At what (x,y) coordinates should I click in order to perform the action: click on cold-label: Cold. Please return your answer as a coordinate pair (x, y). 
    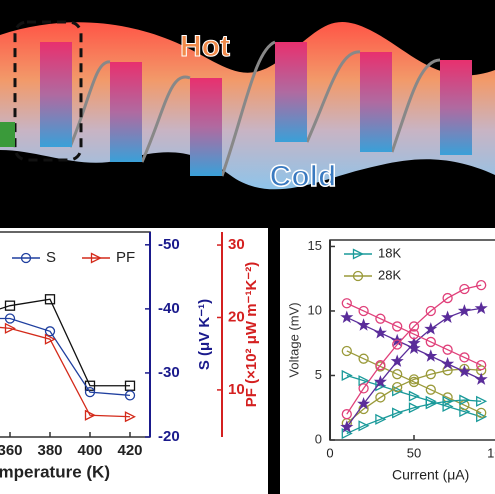
    Looking at the image, I should click on (303, 176).